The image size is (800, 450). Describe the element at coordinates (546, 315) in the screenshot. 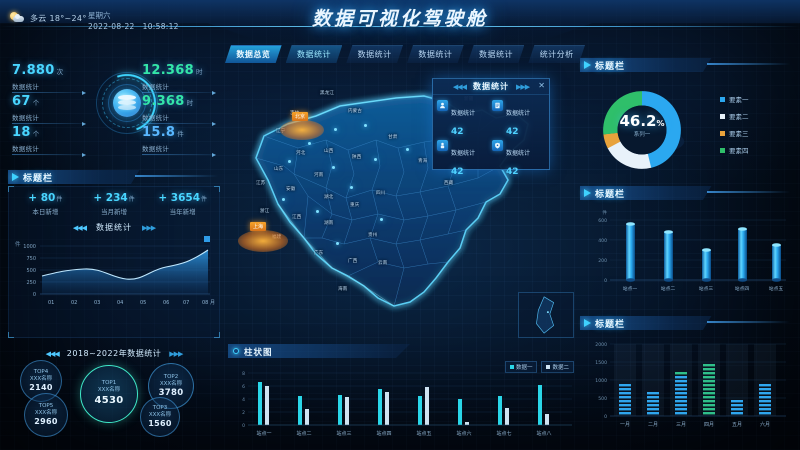

I see `minimap-inset` at that location.